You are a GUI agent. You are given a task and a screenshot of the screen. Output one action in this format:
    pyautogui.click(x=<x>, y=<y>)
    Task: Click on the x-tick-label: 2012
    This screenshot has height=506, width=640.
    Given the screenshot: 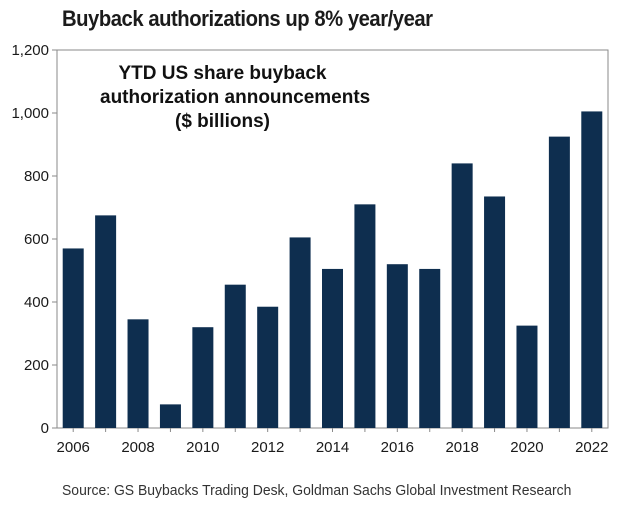 What is the action you would take?
    pyautogui.click(x=267, y=447)
    